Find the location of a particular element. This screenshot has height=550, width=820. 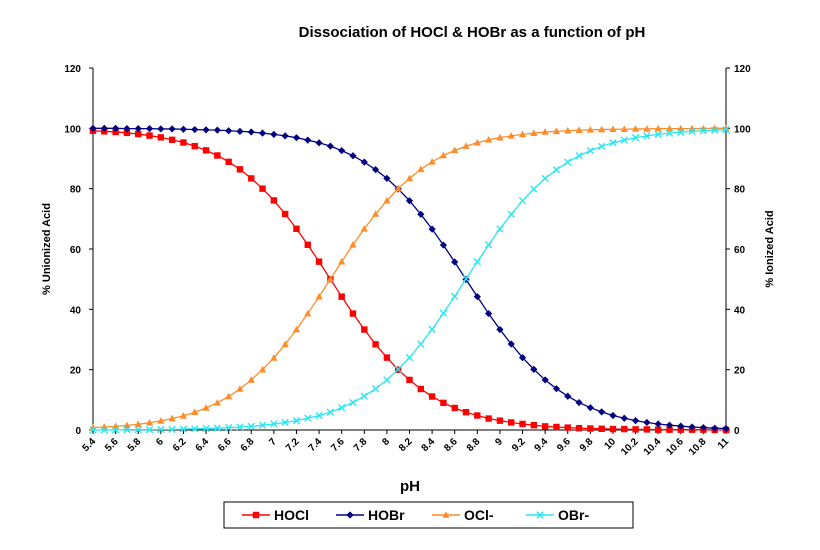

legend-item-hocl: HOCl is located at coordinates (275, 515).